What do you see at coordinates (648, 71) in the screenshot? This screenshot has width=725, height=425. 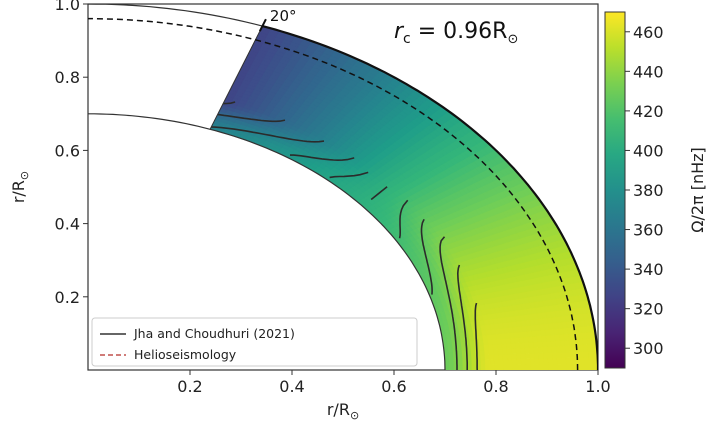 I see `colorbar-tick-label: 440` at bounding box center [648, 71].